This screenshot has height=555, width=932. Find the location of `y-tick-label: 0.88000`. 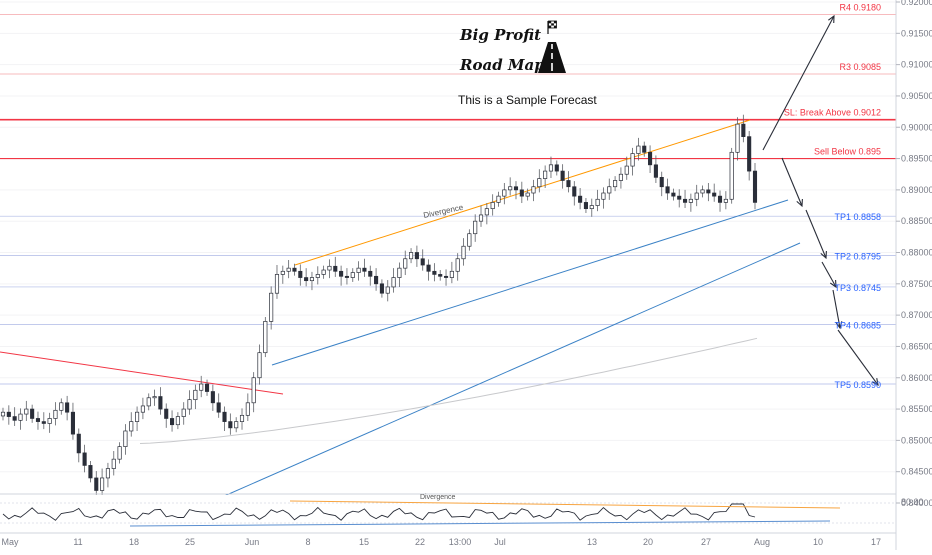

y-tick-label: 0.88000 is located at coordinates (916, 253).